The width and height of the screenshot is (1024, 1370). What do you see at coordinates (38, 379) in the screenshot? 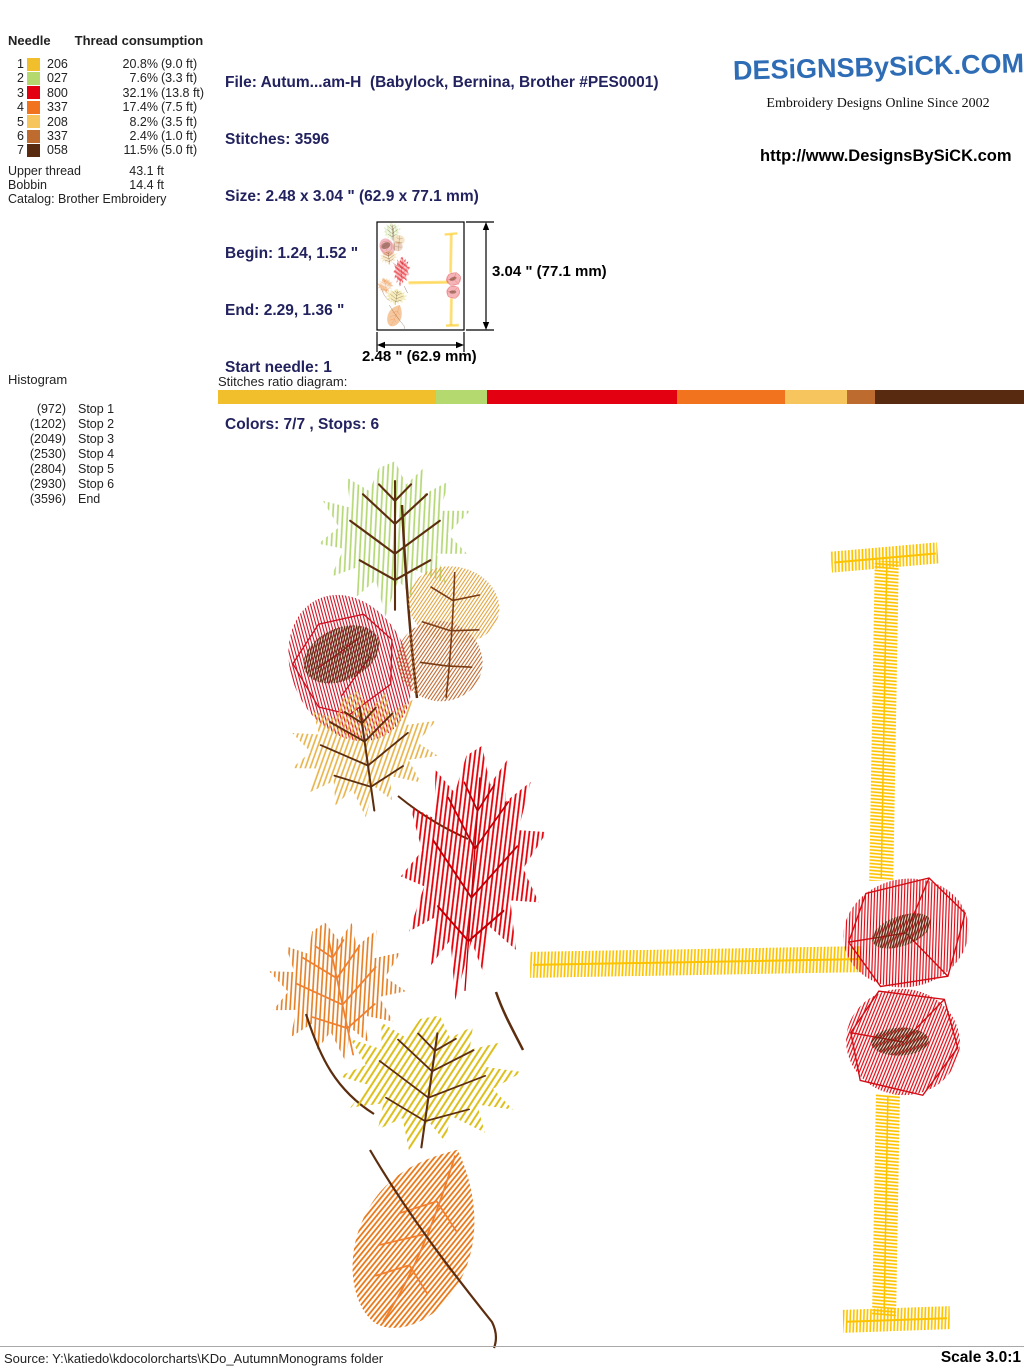
I see `histogram-title: Histogram` at bounding box center [38, 379].